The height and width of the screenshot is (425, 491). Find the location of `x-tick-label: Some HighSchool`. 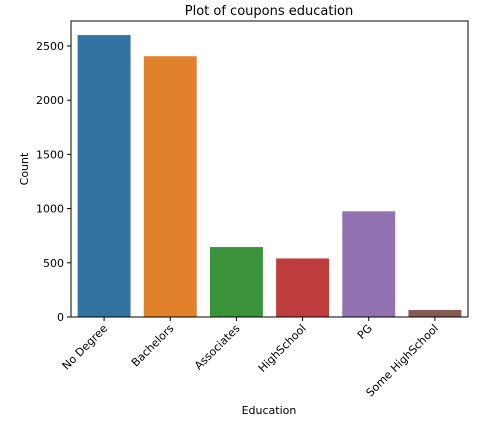

x-tick-label: Some HighSchool is located at coordinates (402, 360).